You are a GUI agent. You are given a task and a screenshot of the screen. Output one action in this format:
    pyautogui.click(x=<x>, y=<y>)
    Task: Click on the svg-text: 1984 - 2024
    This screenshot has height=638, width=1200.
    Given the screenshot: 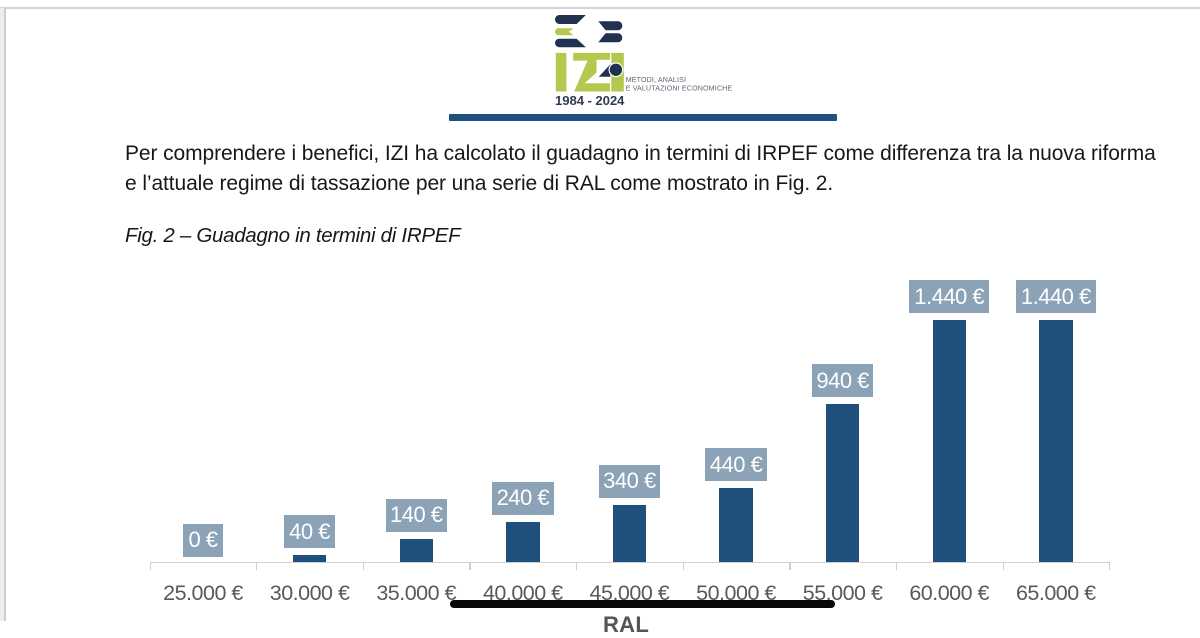 What is the action you would take?
    pyautogui.click(x=590, y=100)
    